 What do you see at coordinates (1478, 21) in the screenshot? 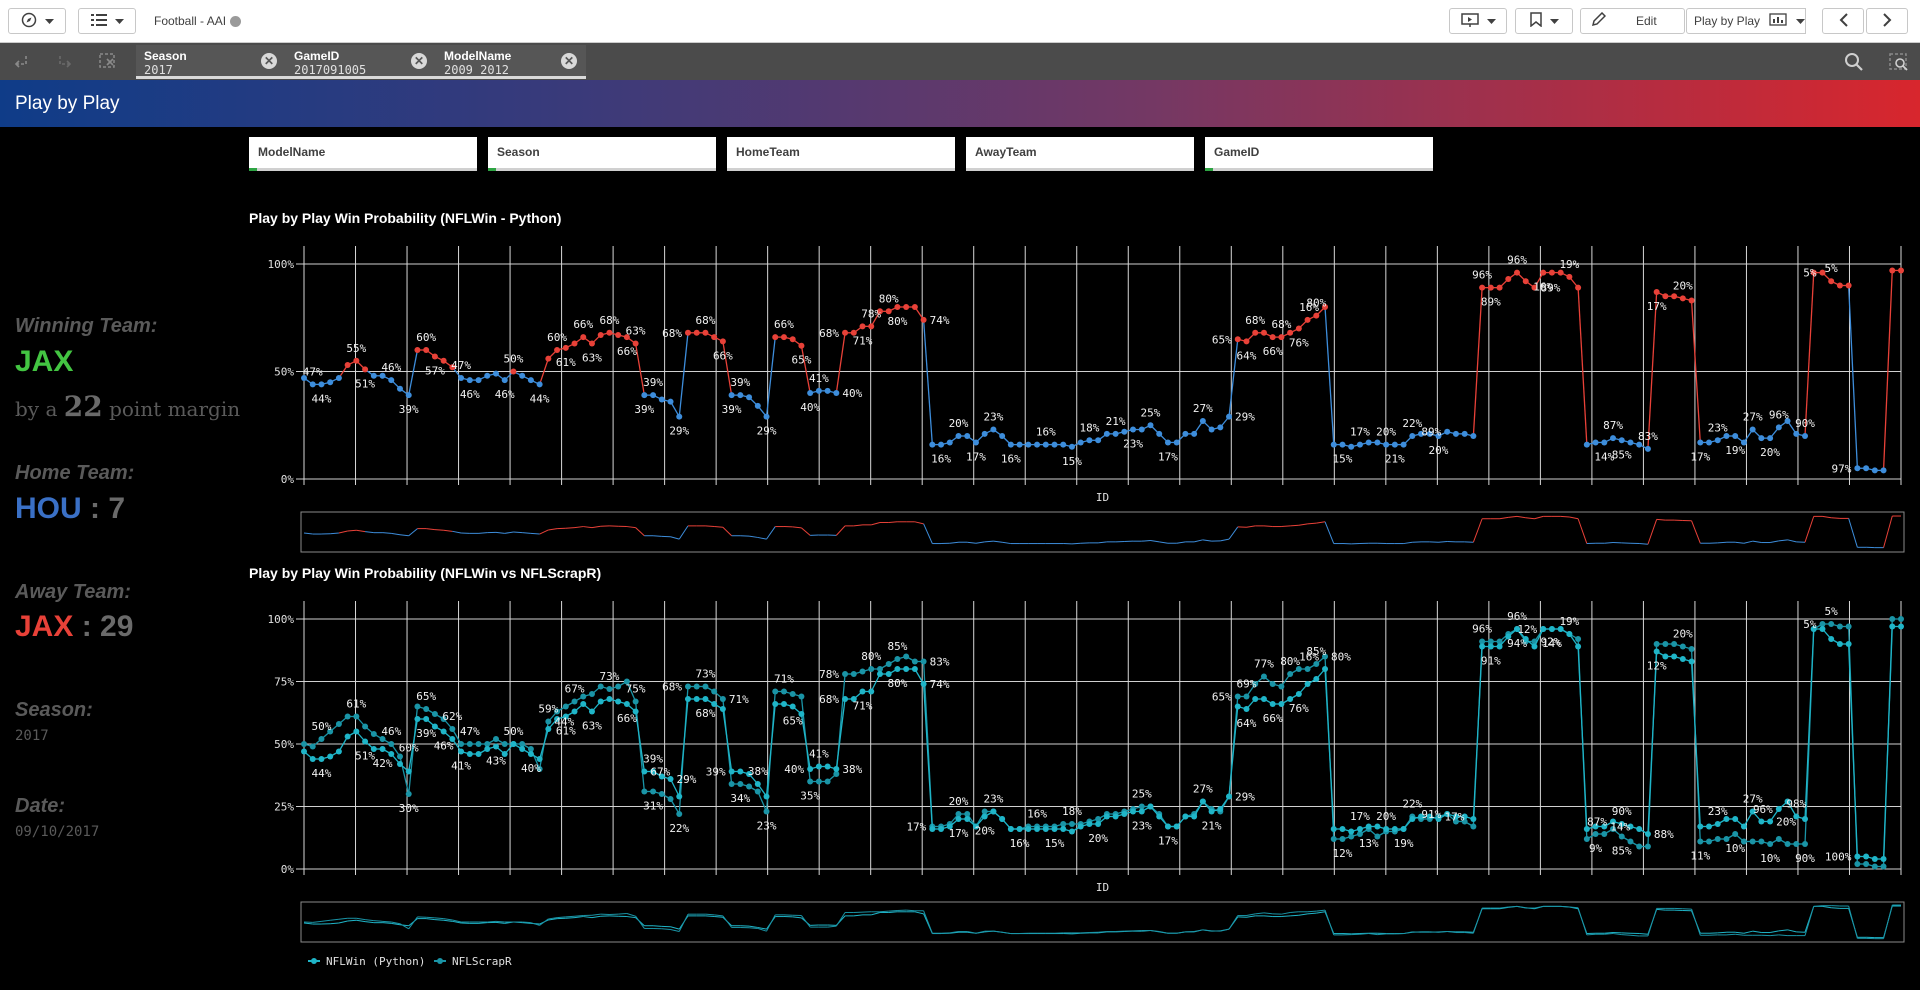
I see `present-button` at bounding box center [1478, 21].